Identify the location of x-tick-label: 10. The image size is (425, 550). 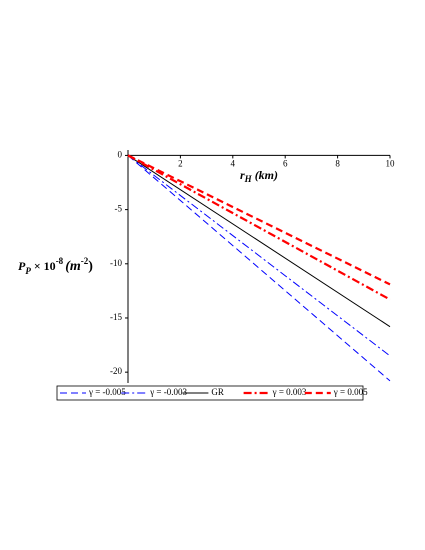
(391, 163).